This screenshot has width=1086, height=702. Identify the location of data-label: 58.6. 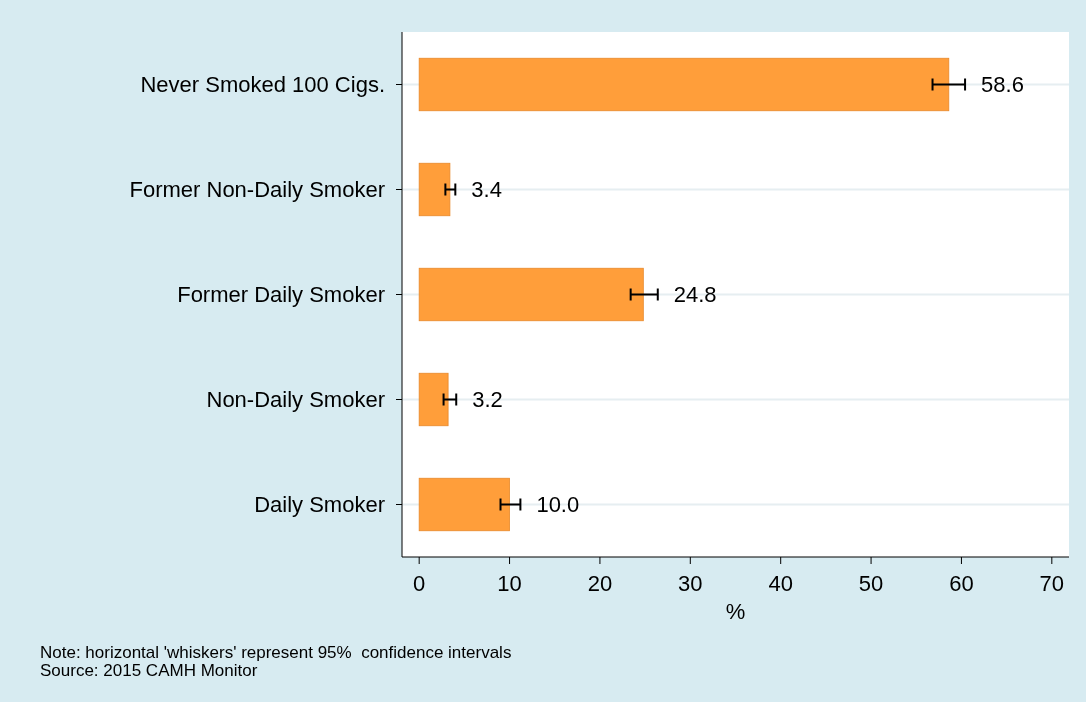
(1002, 85).